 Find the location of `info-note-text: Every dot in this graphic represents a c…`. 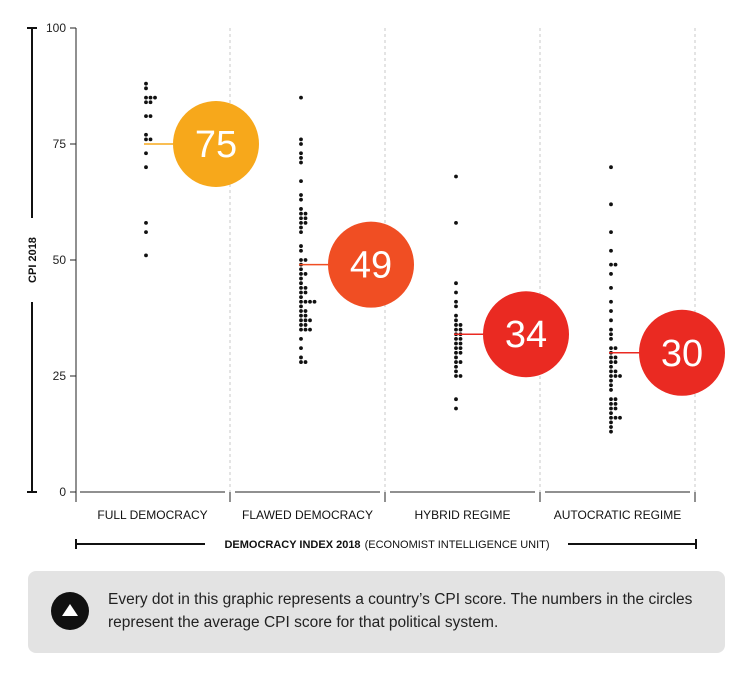

info-note-text: Every dot in this graphic represents a c… is located at coordinates (400, 611).